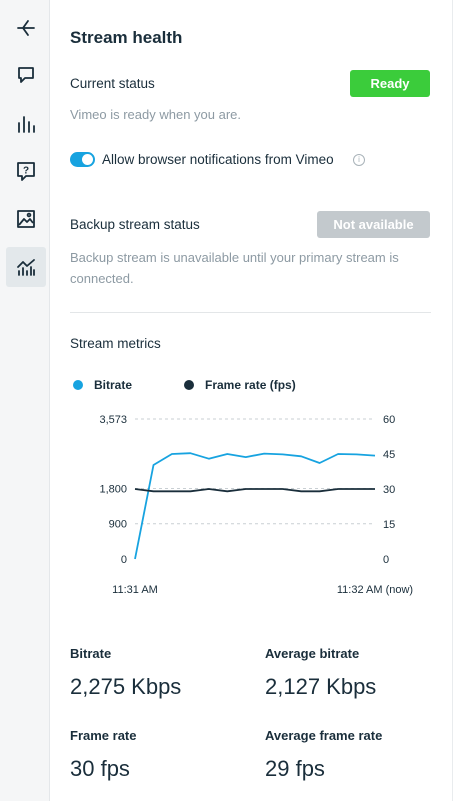  What do you see at coordinates (115, 343) in the screenshot?
I see `metrics-title: Stream metrics` at bounding box center [115, 343].